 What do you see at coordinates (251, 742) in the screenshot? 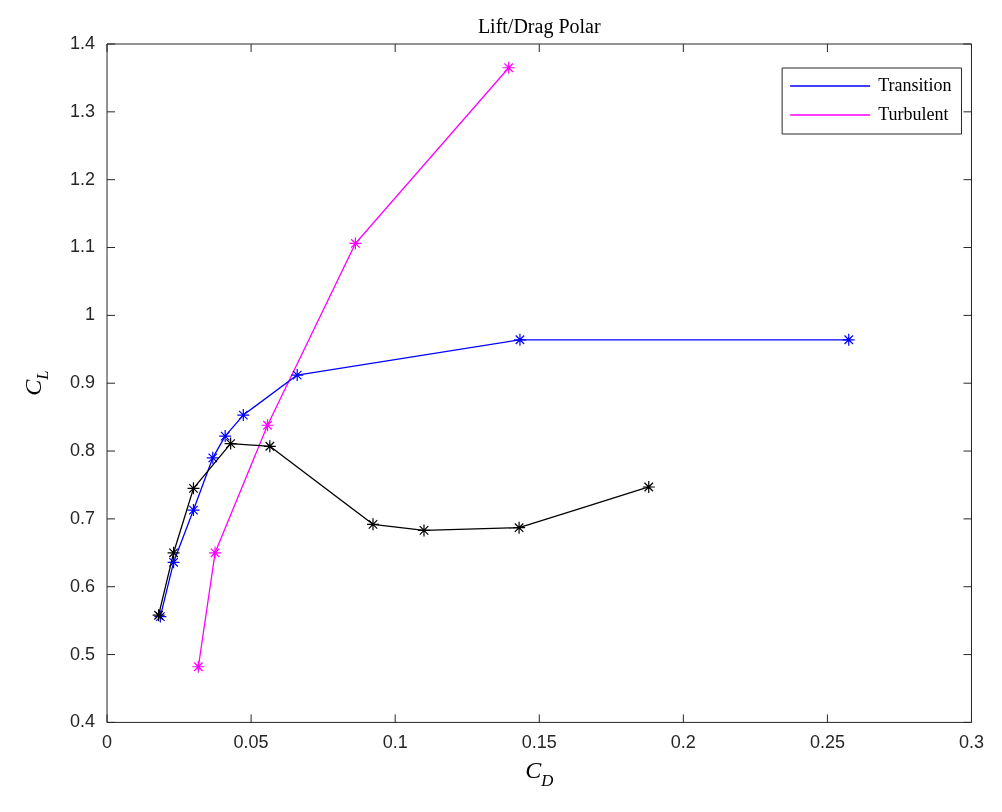
I see `x-tick-label: 0.05` at bounding box center [251, 742].